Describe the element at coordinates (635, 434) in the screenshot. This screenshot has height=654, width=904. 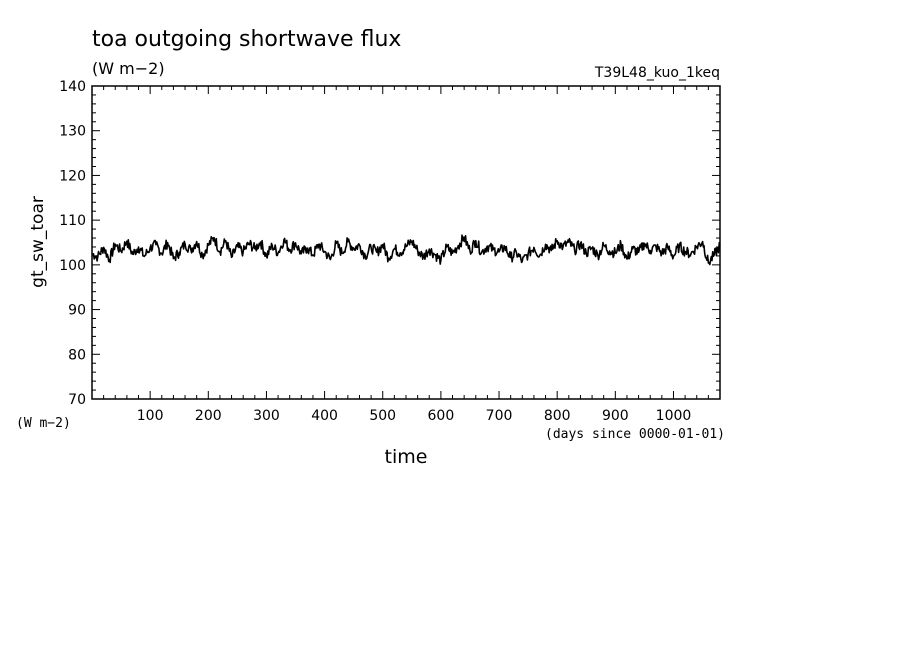
I see `x-axis-units: (days since 0000-01-01)` at that location.